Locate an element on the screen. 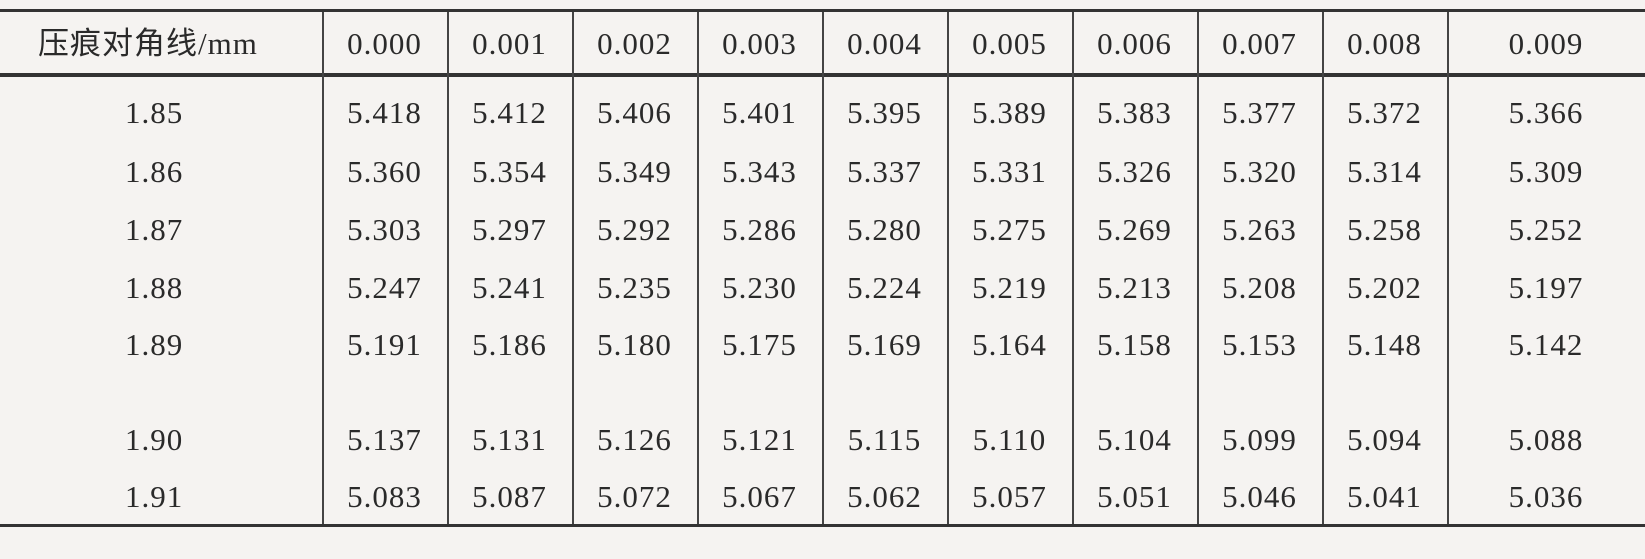  table-cell: 5.349 is located at coordinates (634, 171).